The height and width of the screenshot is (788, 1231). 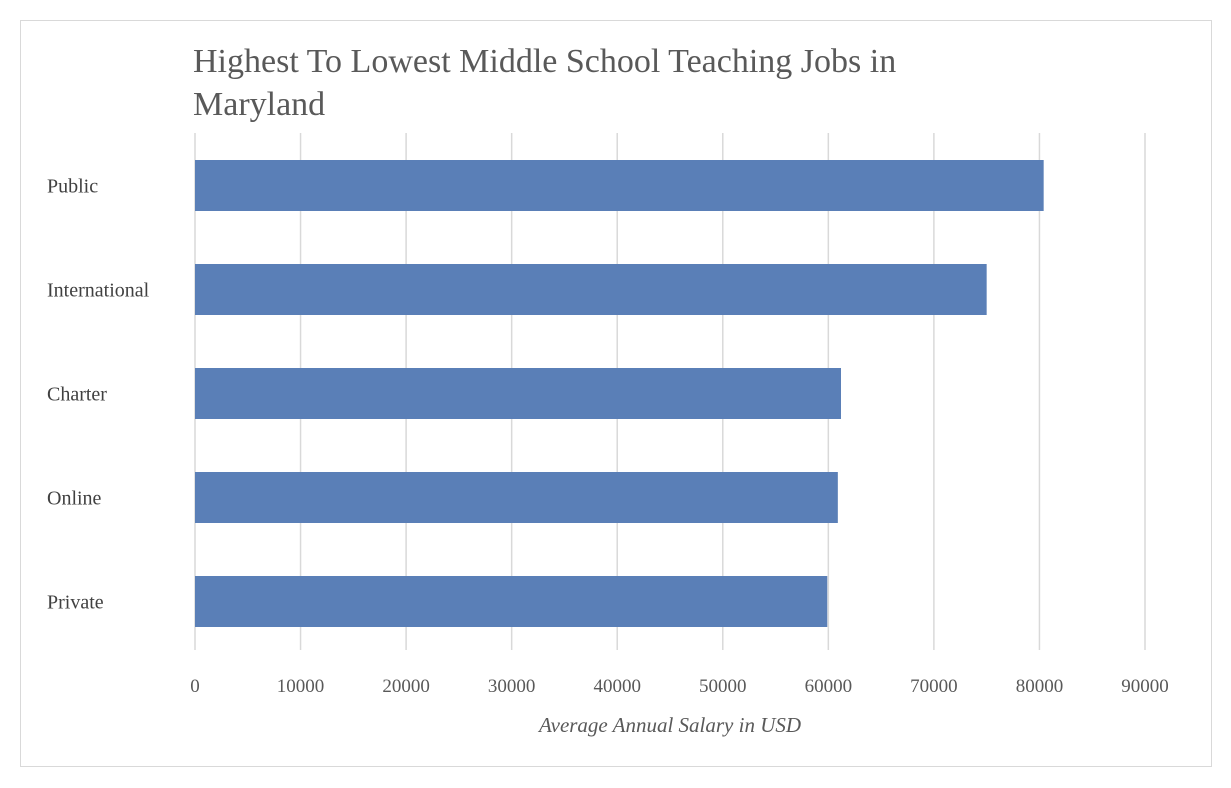 What do you see at coordinates (75, 603) in the screenshot?
I see `category-label: Private` at bounding box center [75, 603].